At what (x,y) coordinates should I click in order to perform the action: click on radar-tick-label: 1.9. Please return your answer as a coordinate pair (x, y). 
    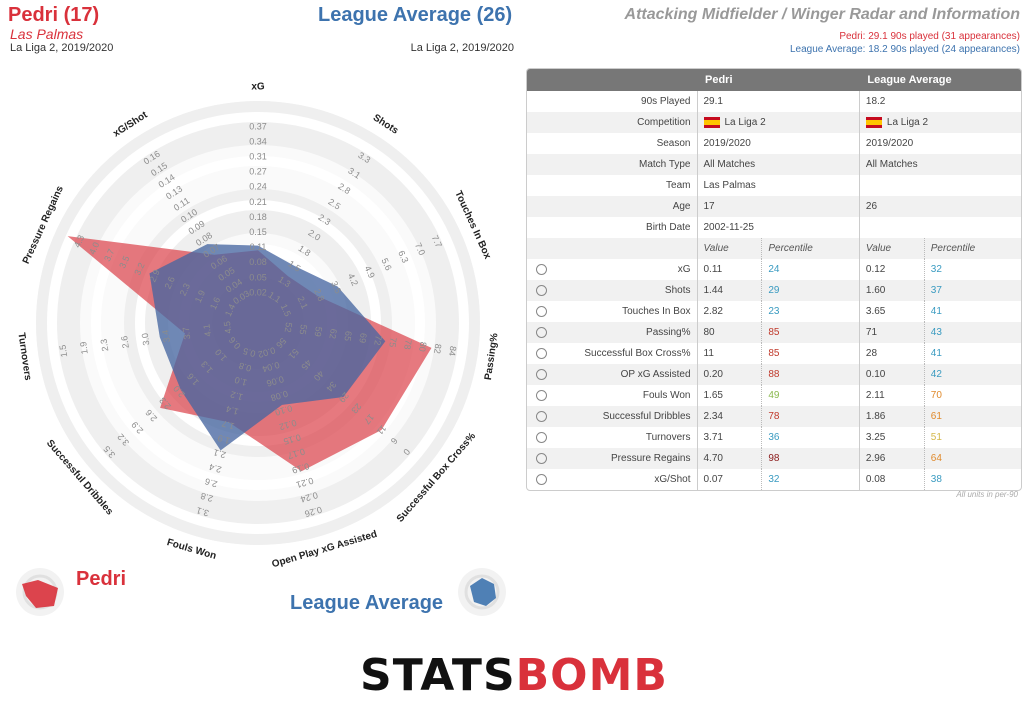
    Looking at the image, I should click on (84, 348).